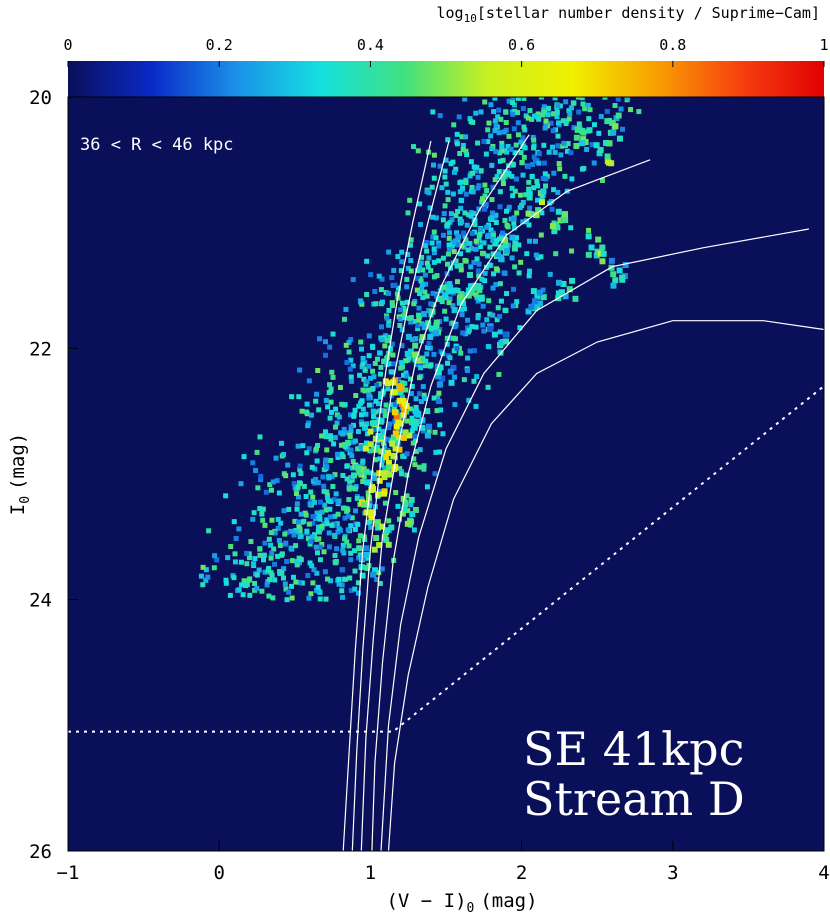 This screenshot has width=830, height=916. Describe the element at coordinates (672, 873) in the screenshot. I see `x-tick-label: 3` at that location.